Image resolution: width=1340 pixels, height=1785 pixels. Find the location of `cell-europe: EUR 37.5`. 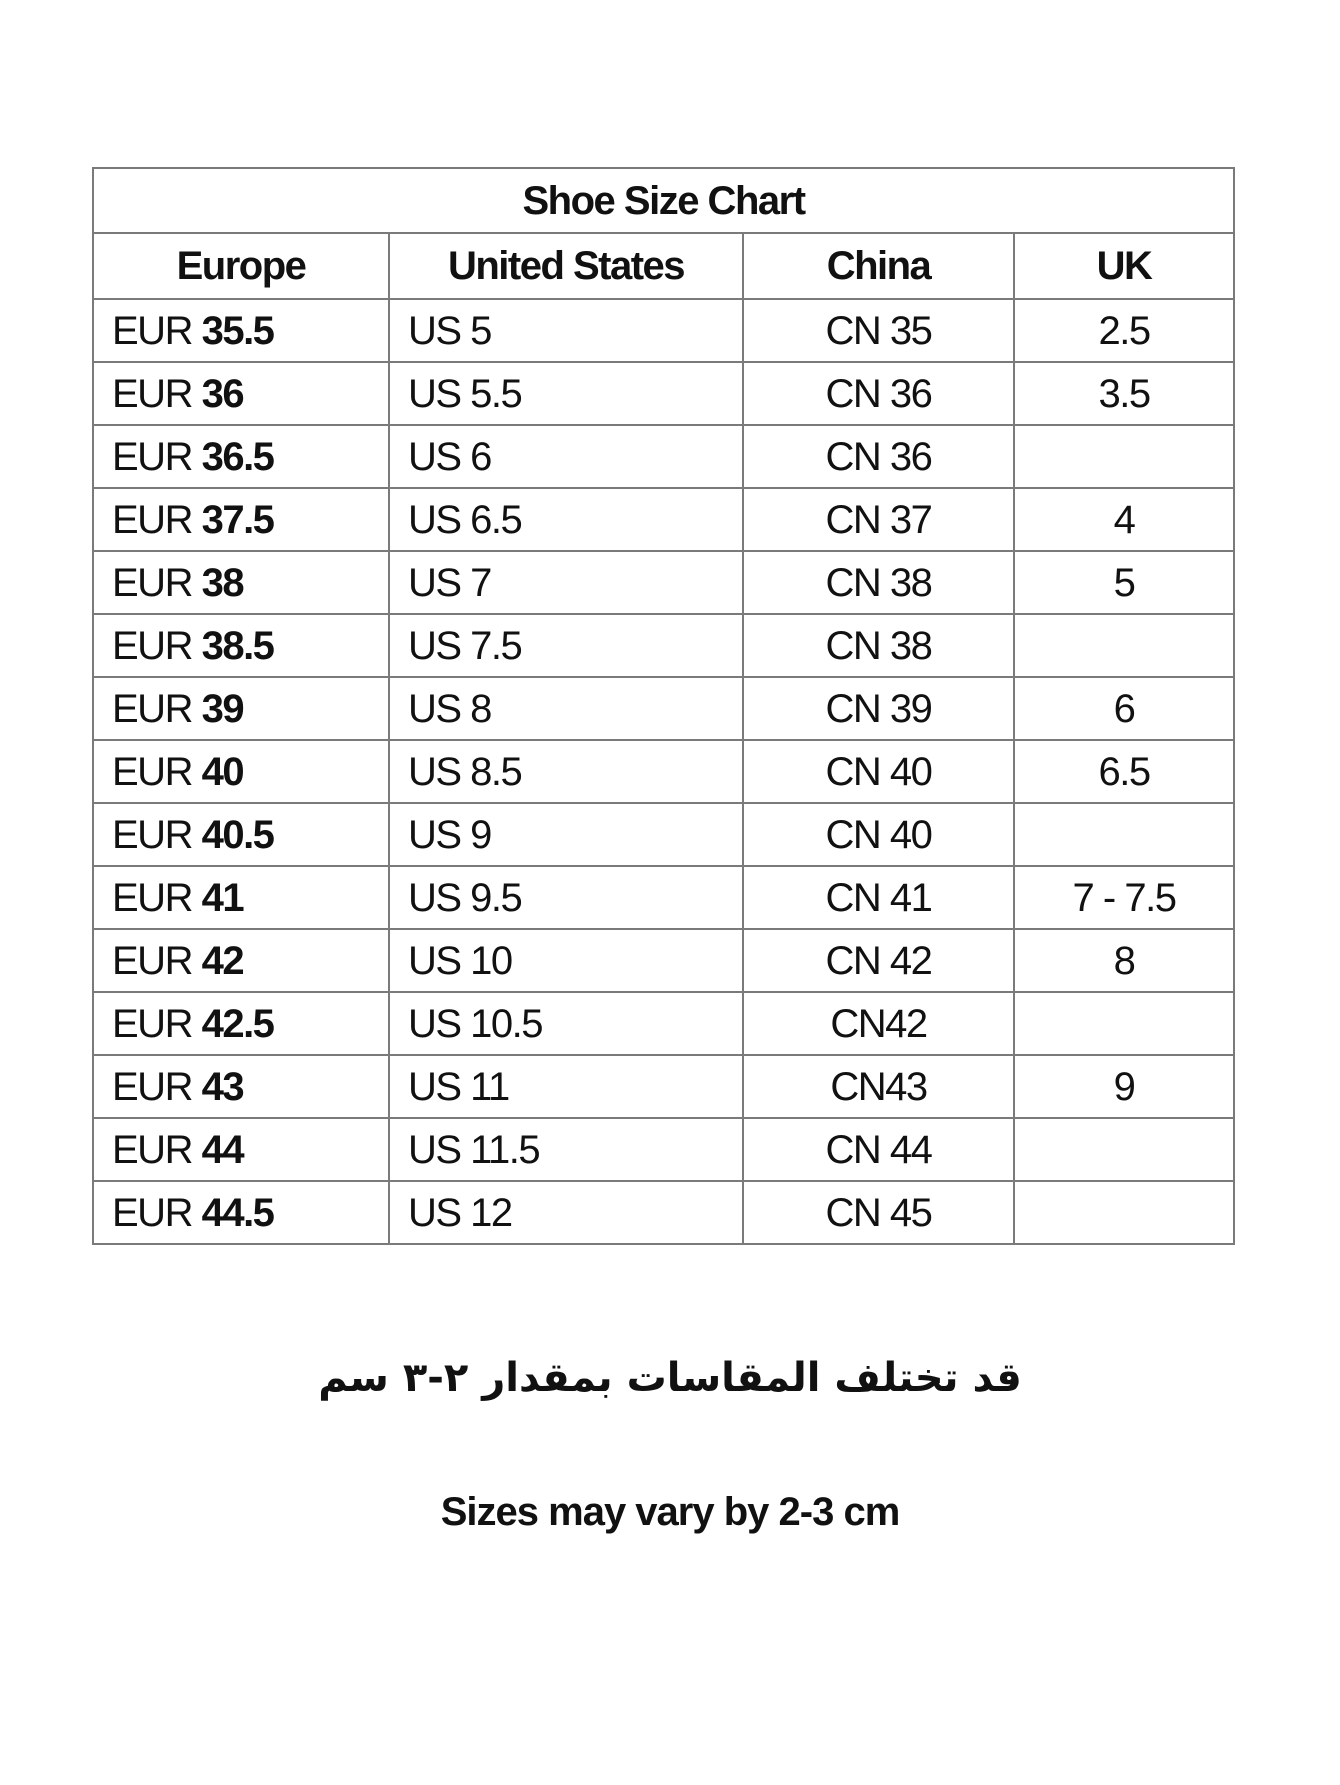

cell-europe: EUR 37.5 is located at coordinates (241, 519).